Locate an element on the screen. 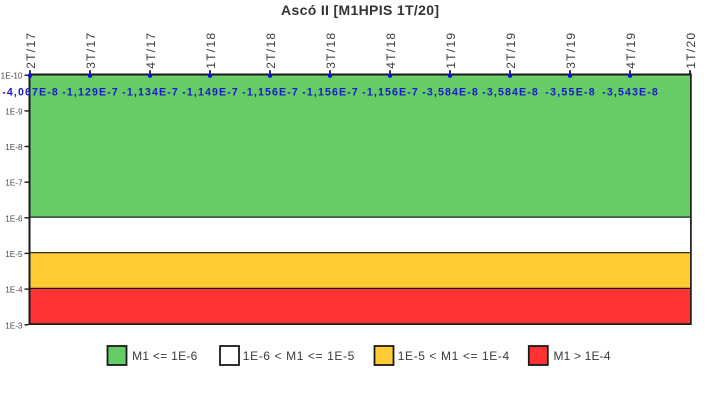 Image resolution: width=720 pixels, height=400 pixels. svg-text: 2T/18 is located at coordinates (271, 50).